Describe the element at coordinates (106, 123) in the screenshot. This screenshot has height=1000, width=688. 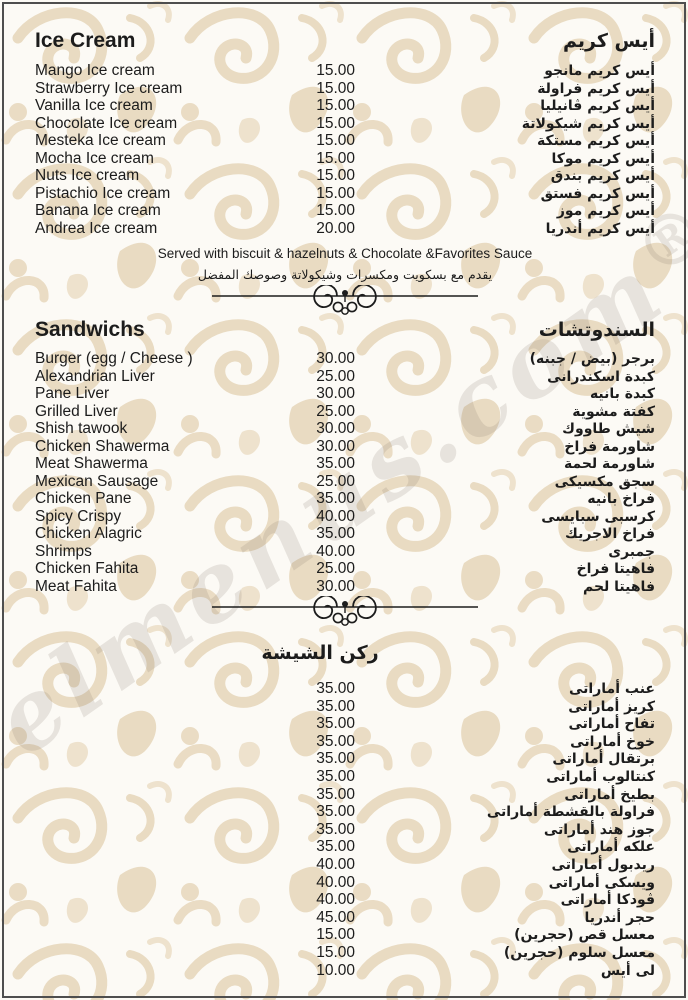
I see `item-name-en: Chocolate Ice cream` at that location.